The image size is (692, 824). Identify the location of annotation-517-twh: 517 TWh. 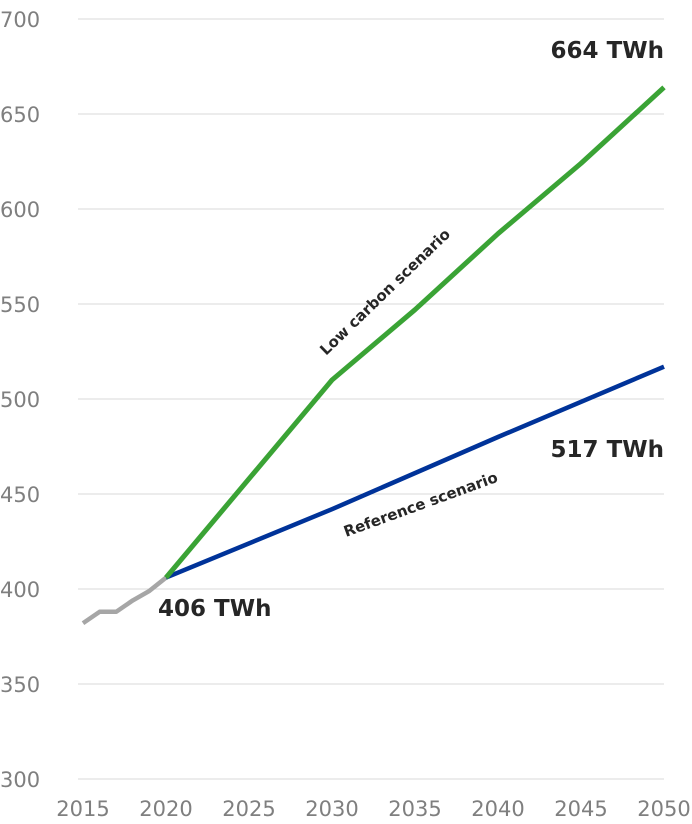
(607, 450).